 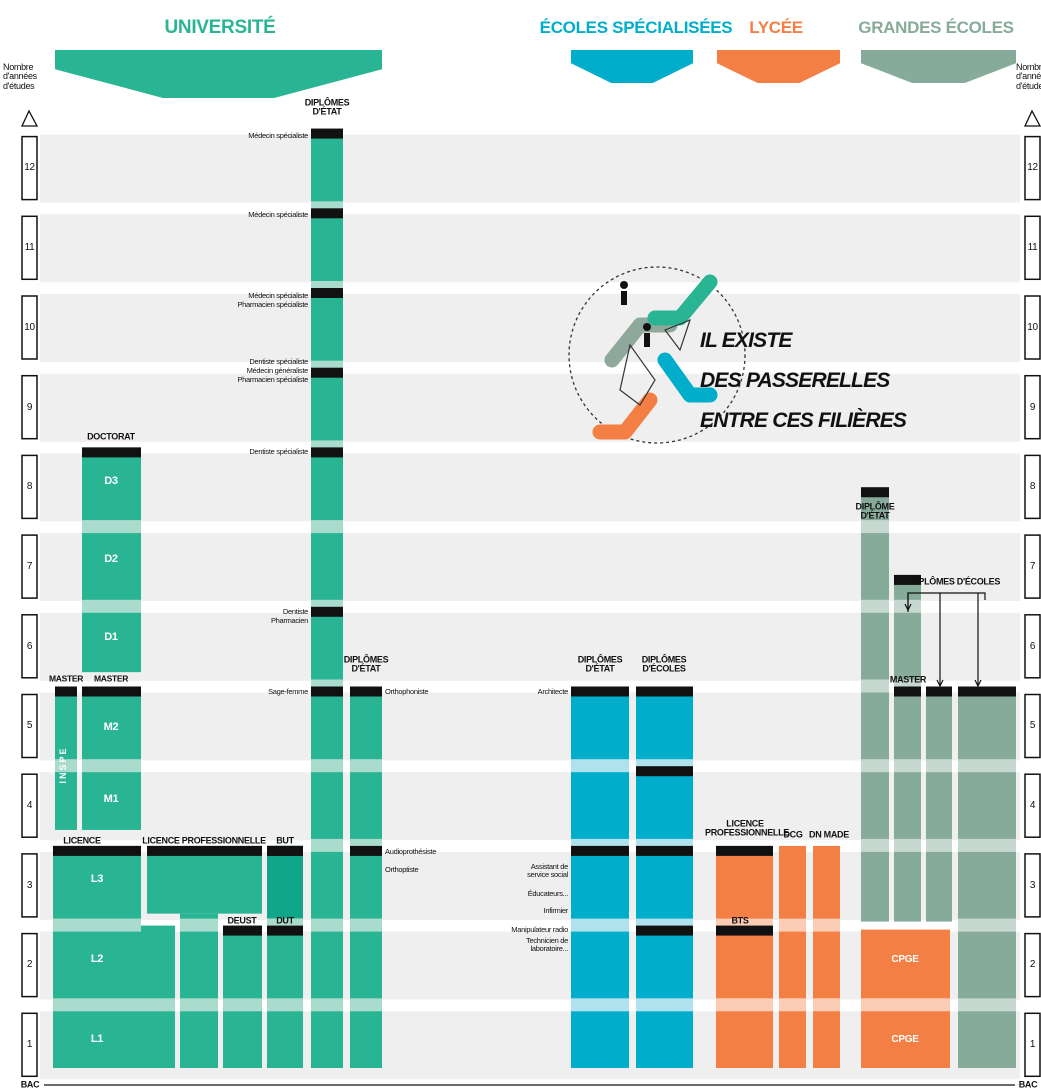 I want to click on year-number: 3, so click(x=29, y=885).